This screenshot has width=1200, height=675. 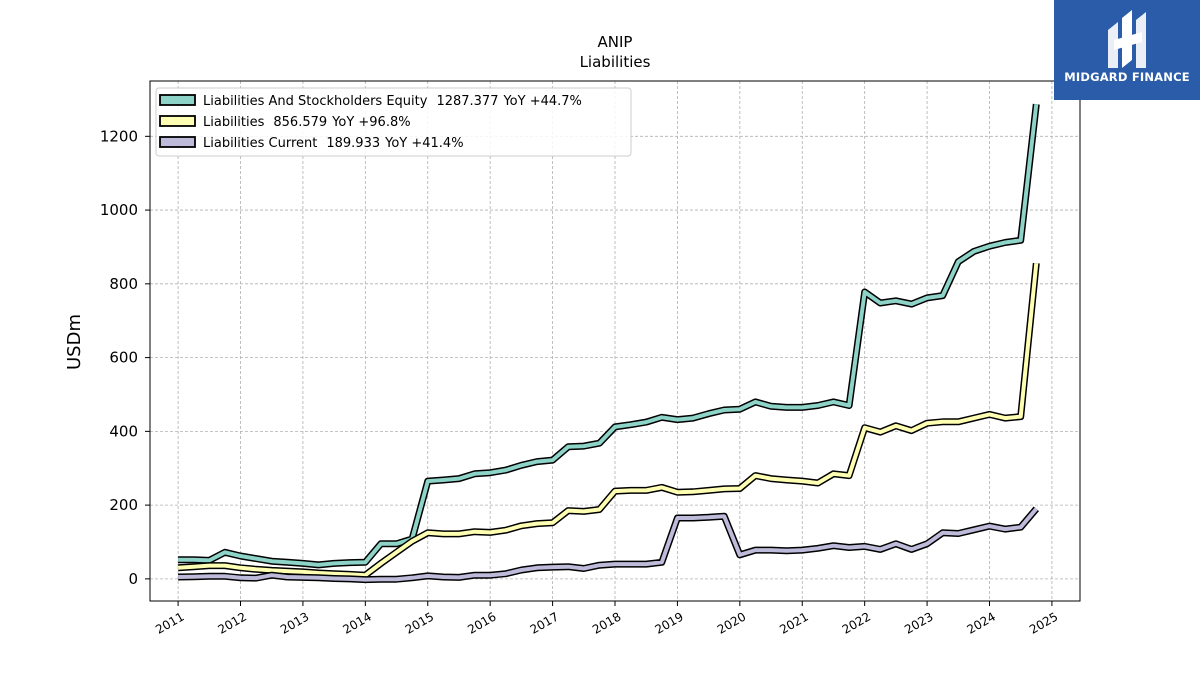 What do you see at coordinates (356, 622) in the screenshot?
I see `x-tick-label: 2014` at bounding box center [356, 622].